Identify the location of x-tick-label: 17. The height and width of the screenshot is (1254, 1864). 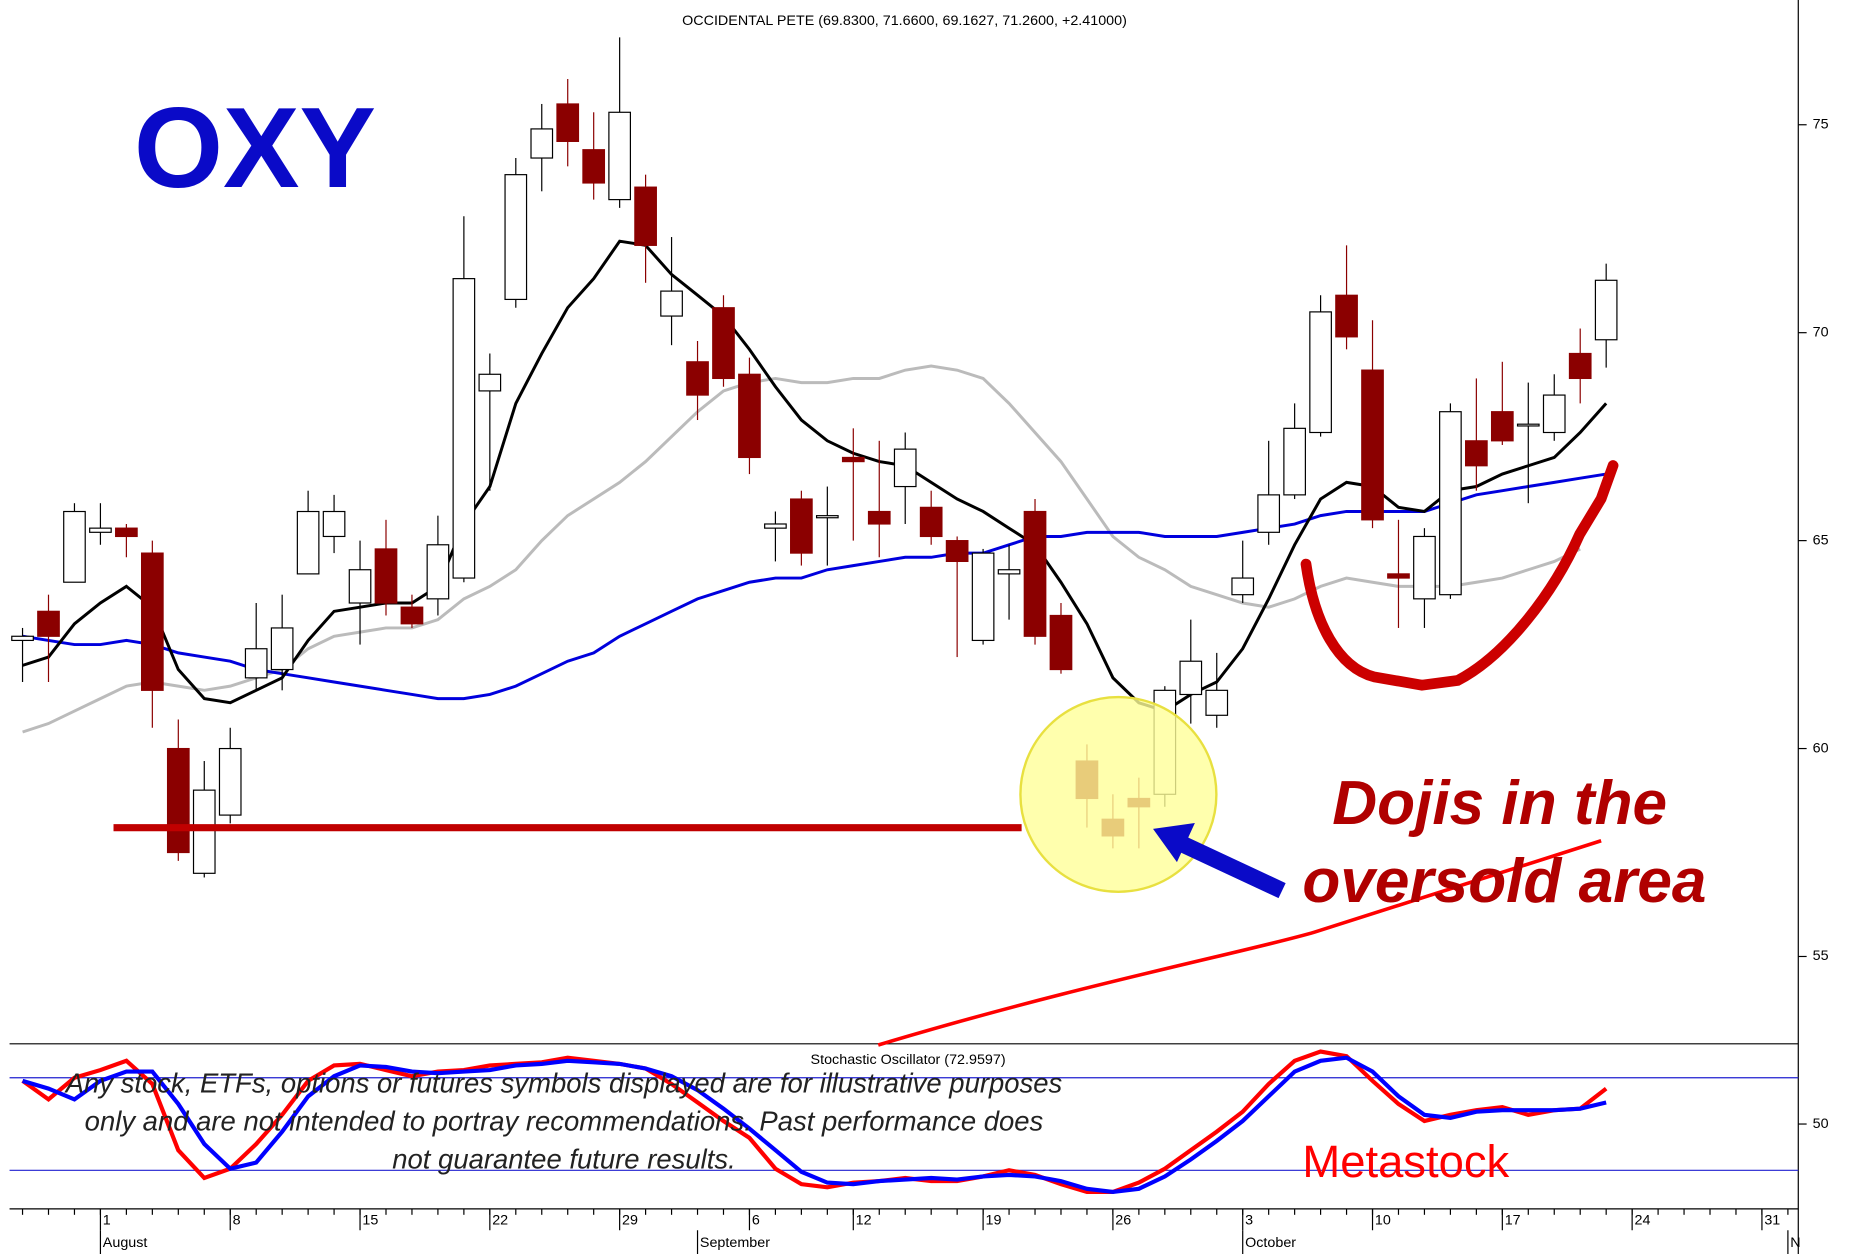
(1513, 1221).